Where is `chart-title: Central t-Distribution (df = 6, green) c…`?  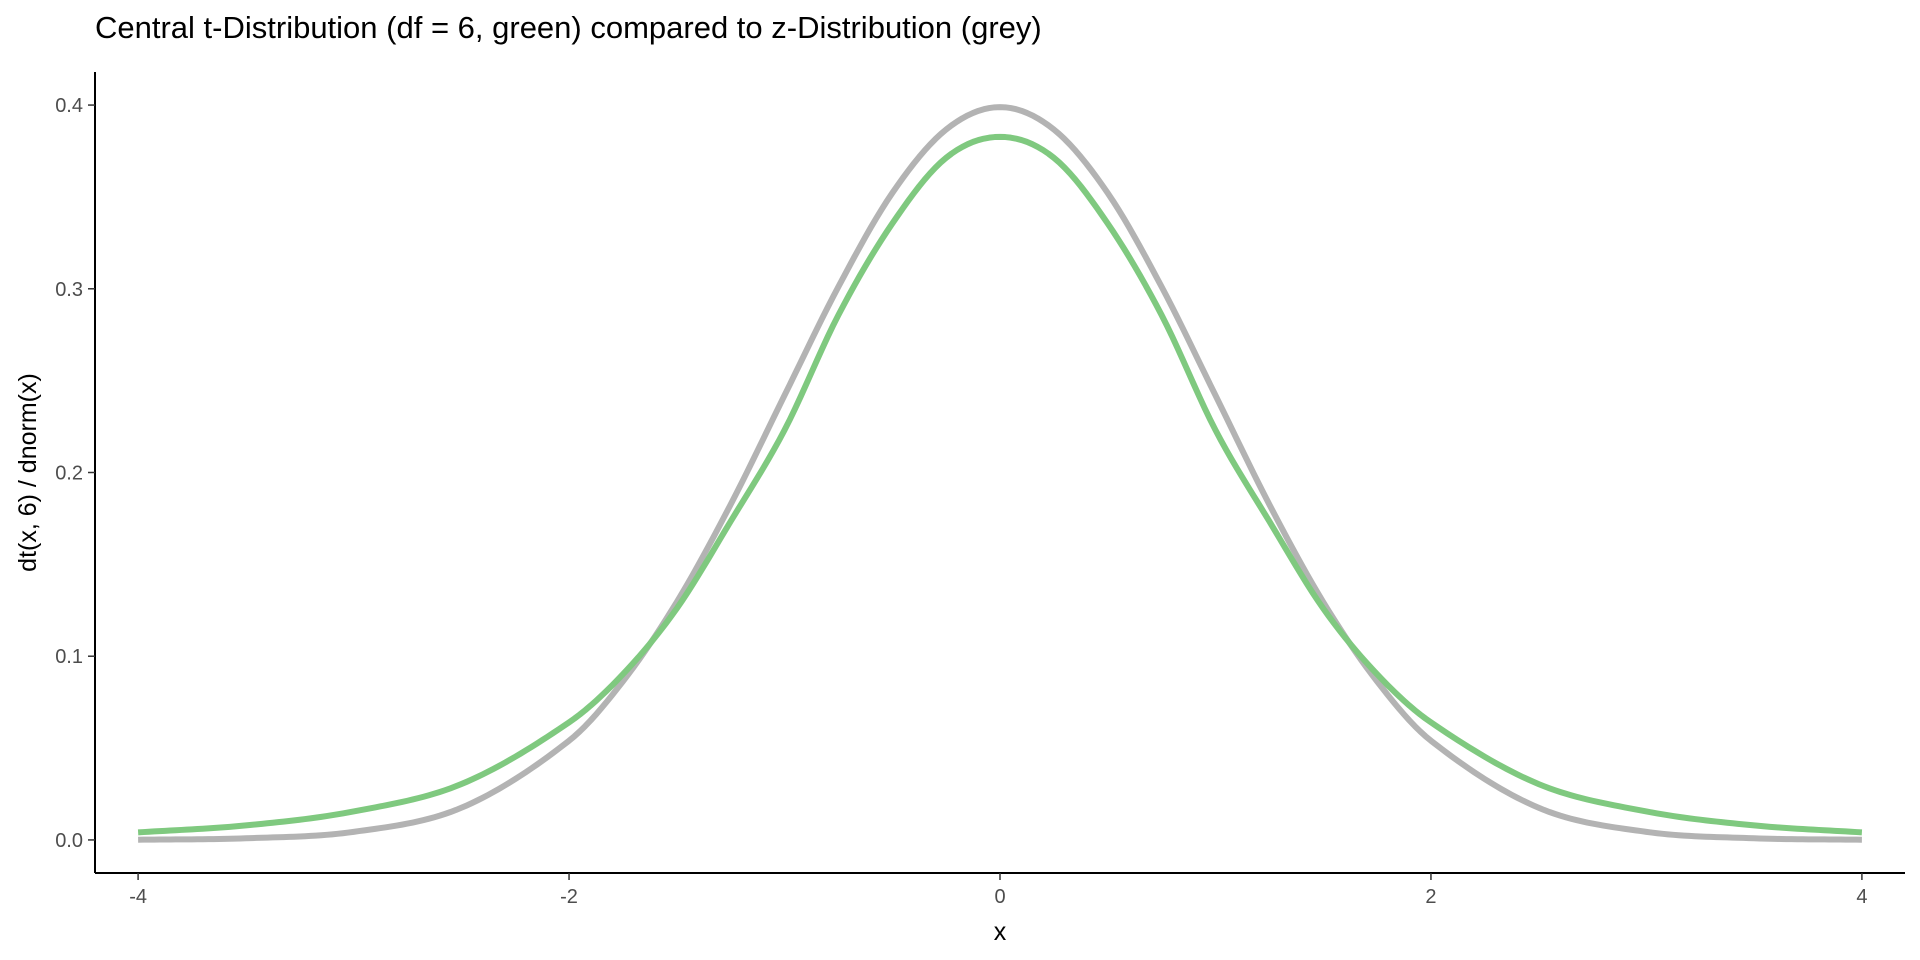 chart-title: Central t-Distribution (df = 6, green) c… is located at coordinates (568, 27).